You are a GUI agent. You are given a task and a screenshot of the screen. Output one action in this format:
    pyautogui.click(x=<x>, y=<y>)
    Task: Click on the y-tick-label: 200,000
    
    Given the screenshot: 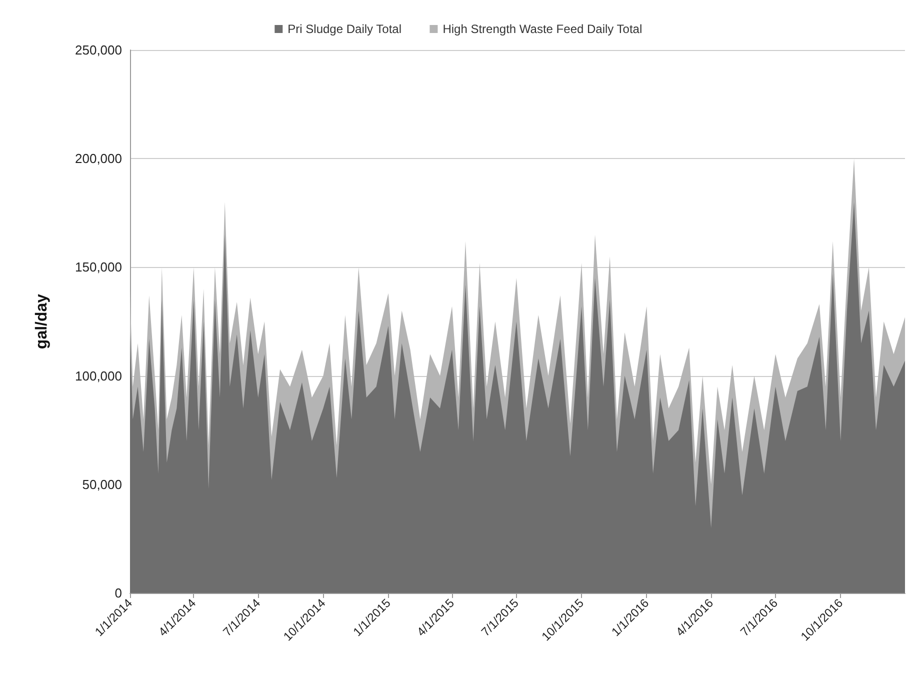 What is the action you would take?
    pyautogui.click(x=98, y=158)
    